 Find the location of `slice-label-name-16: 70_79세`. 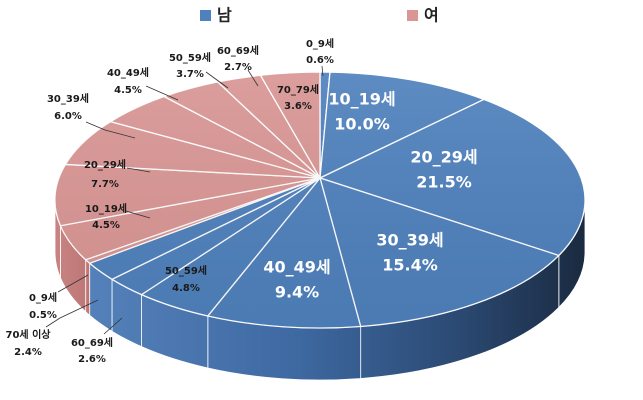

slice-label-name-16: 70_79세 is located at coordinates (298, 89).